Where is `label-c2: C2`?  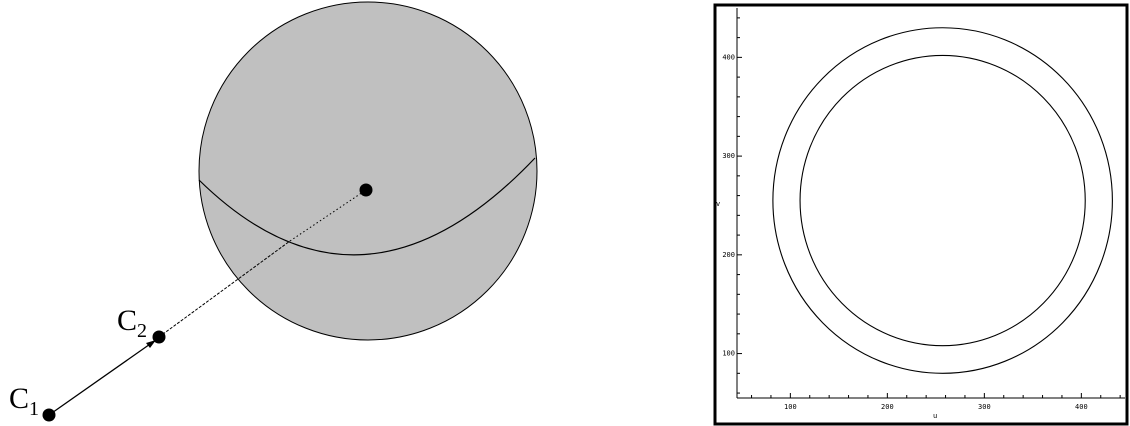 label-c2: C2 is located at coordinates (132, 323).